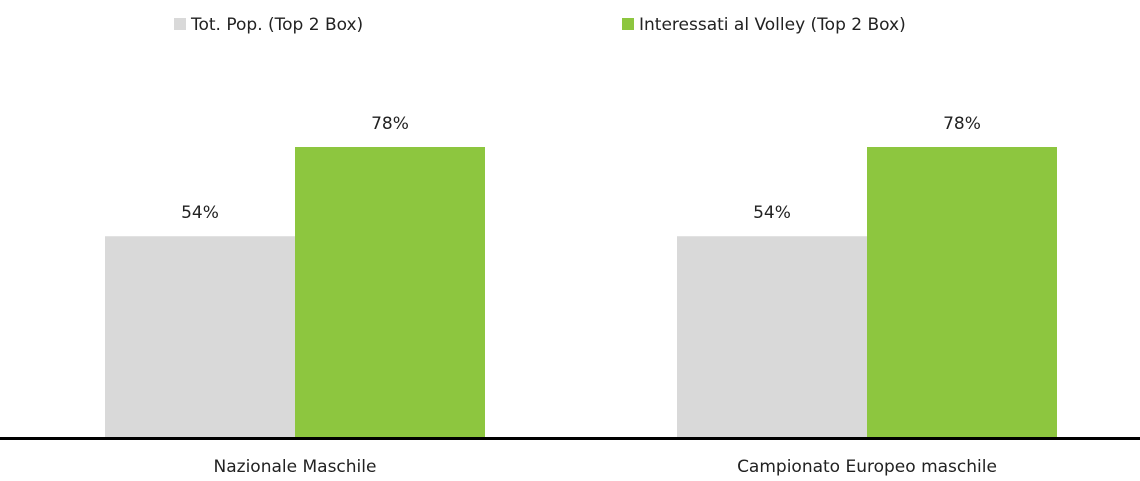  I want to click on x-tick-label: Campionato Europeo maschile, so click(867, 467).